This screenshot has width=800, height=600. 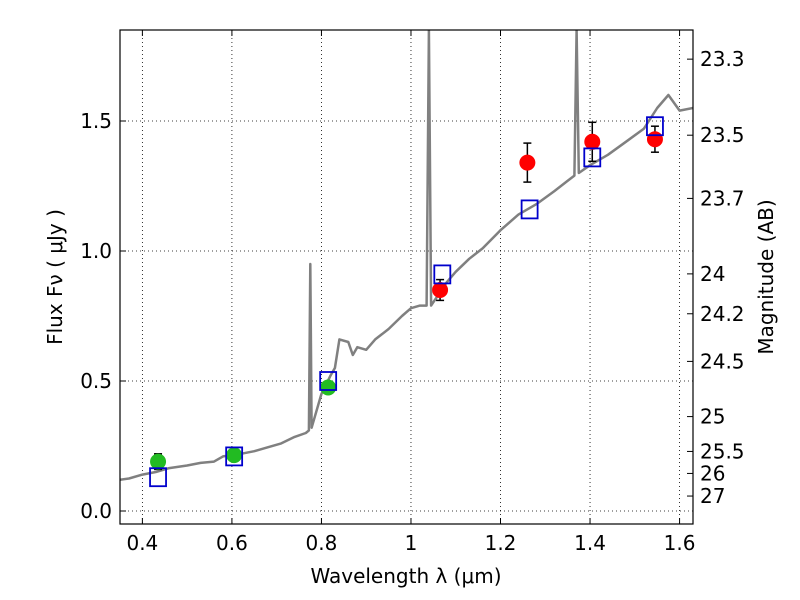 What do you see at coordinates (766, 276) in the screenshot?
I see `right-axis-title: Magnitude (AB)` at bounding box center [766, 276].